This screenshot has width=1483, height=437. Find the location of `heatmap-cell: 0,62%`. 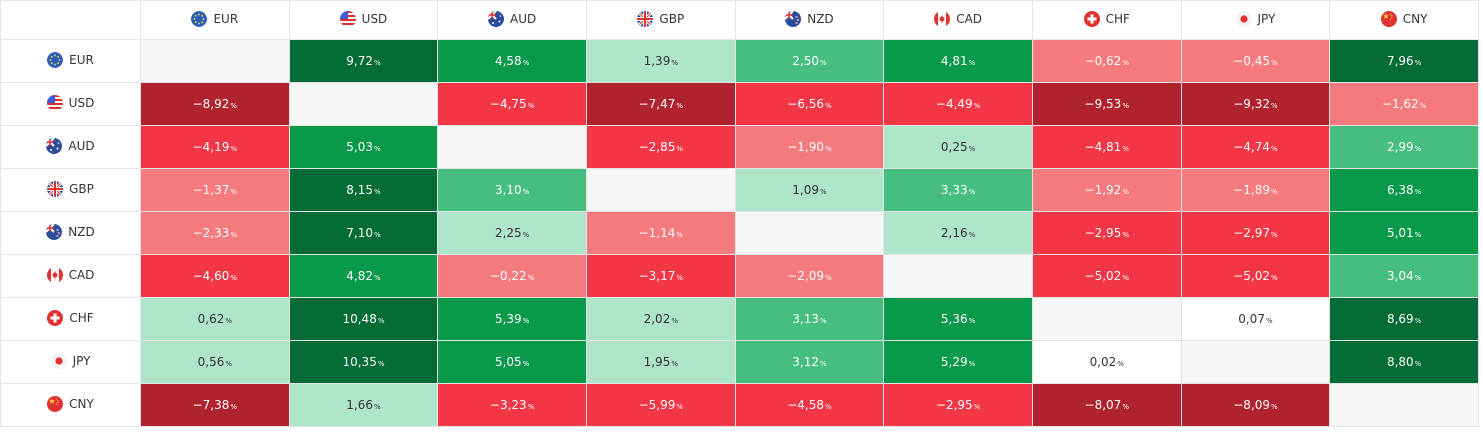

heatmap-cell: 0,62% is located at coordinates (215, 319).